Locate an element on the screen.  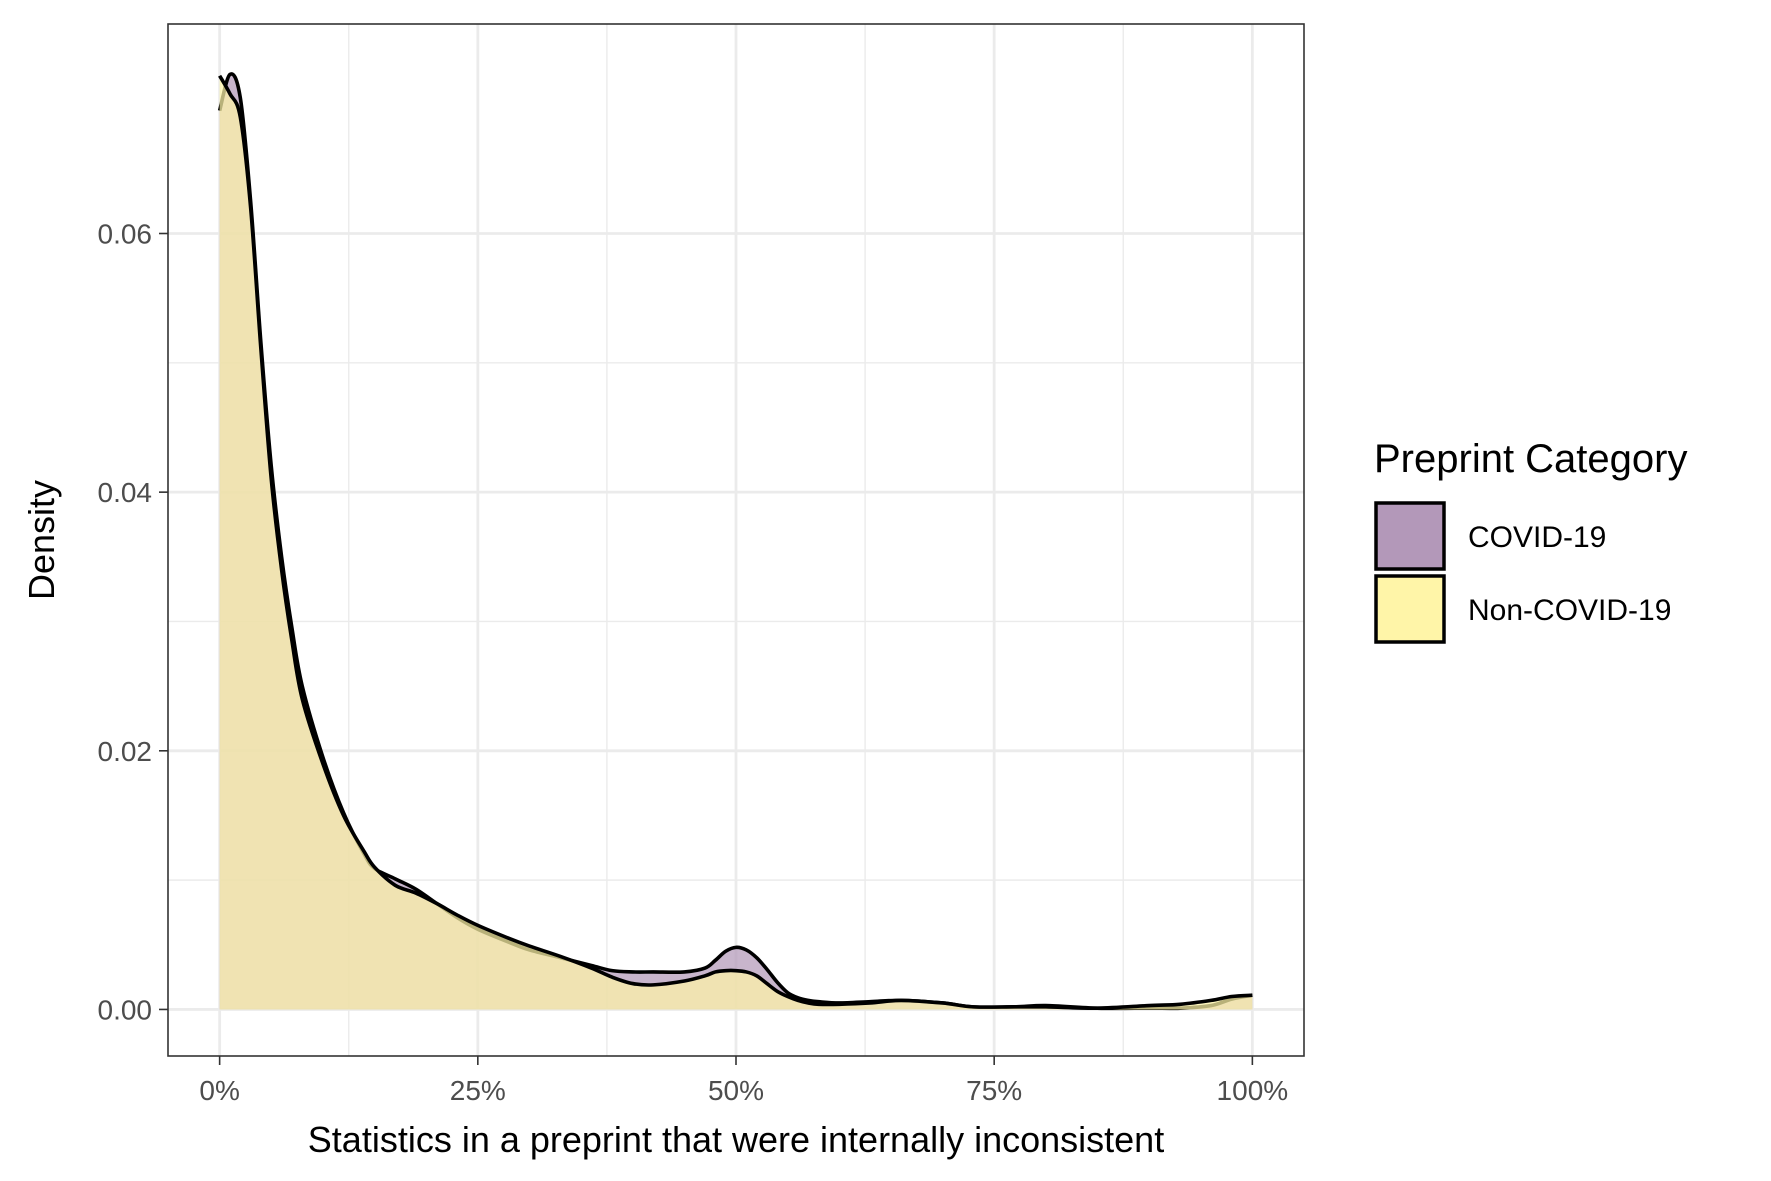
legend-label-non-covid: Non-COVID-19 is located at coordinates (1569, 610).